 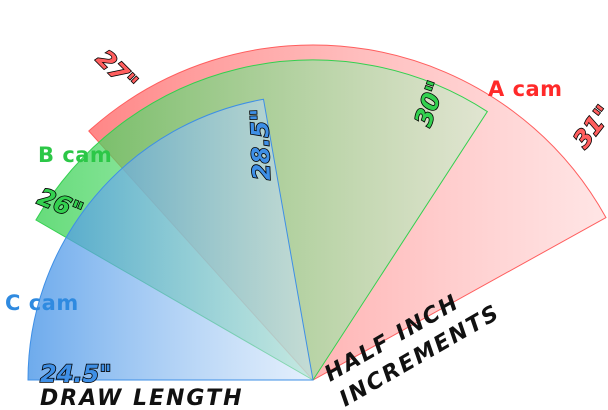 What do you see at coordinates (142, 398) in the screenshot?
I see `draw-length-caption: DRAW LENGTH` at bounding box center [142, 398].